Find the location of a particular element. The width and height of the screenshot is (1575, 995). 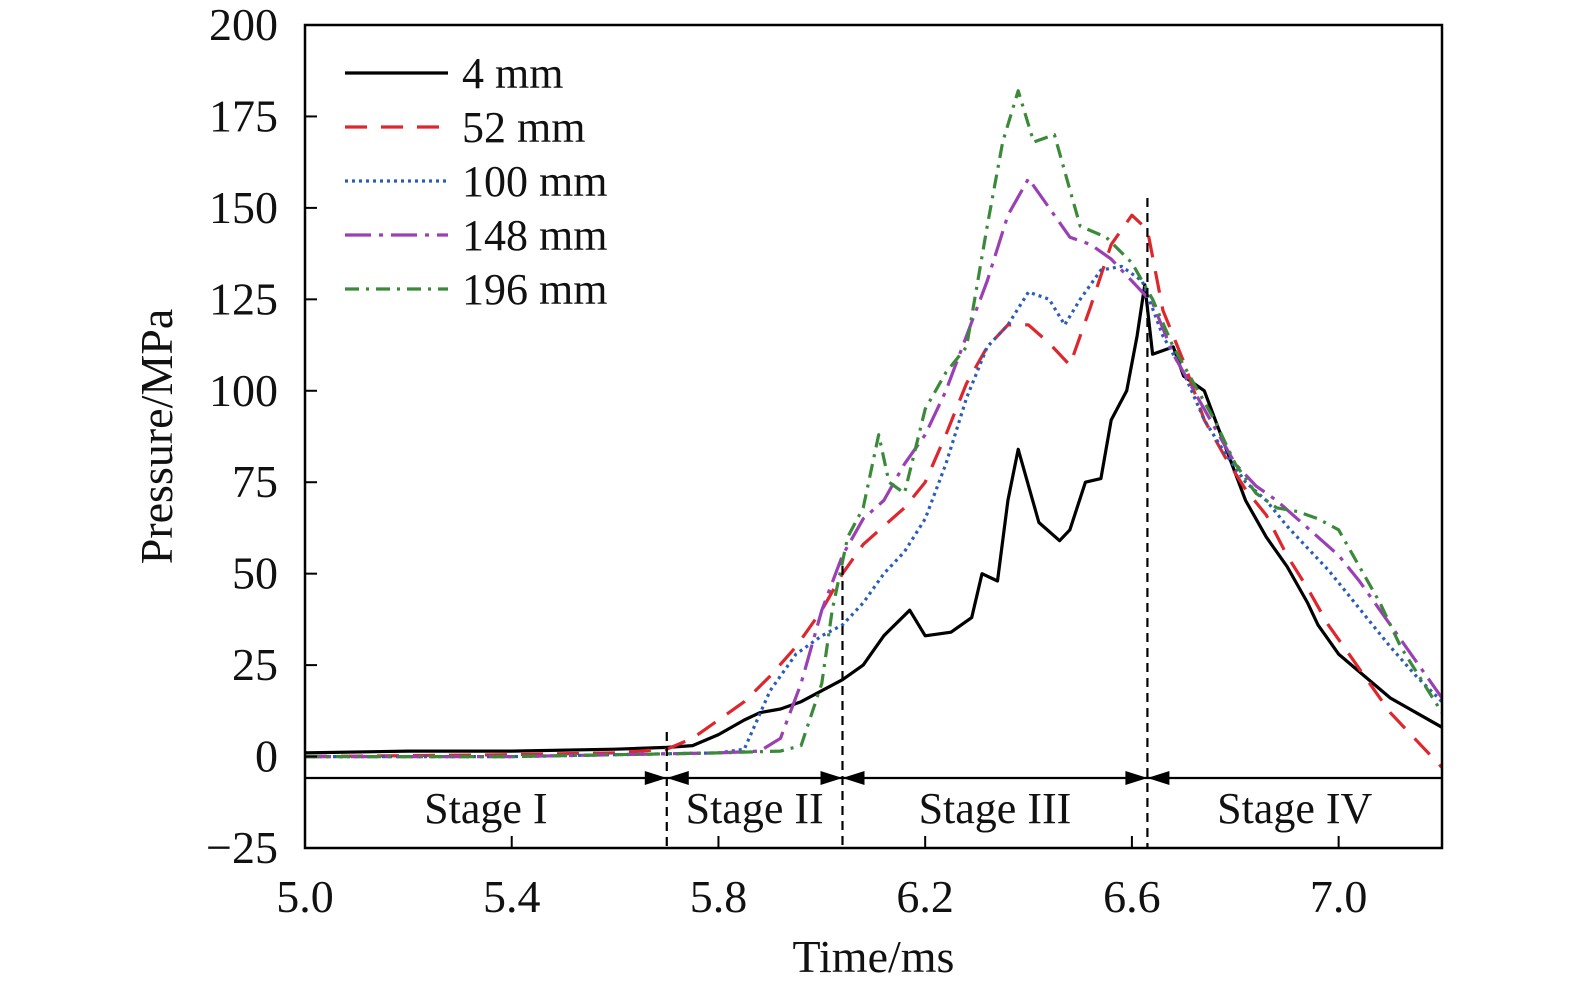

y-tick-label: 0 is located at coordinates (266, 756).